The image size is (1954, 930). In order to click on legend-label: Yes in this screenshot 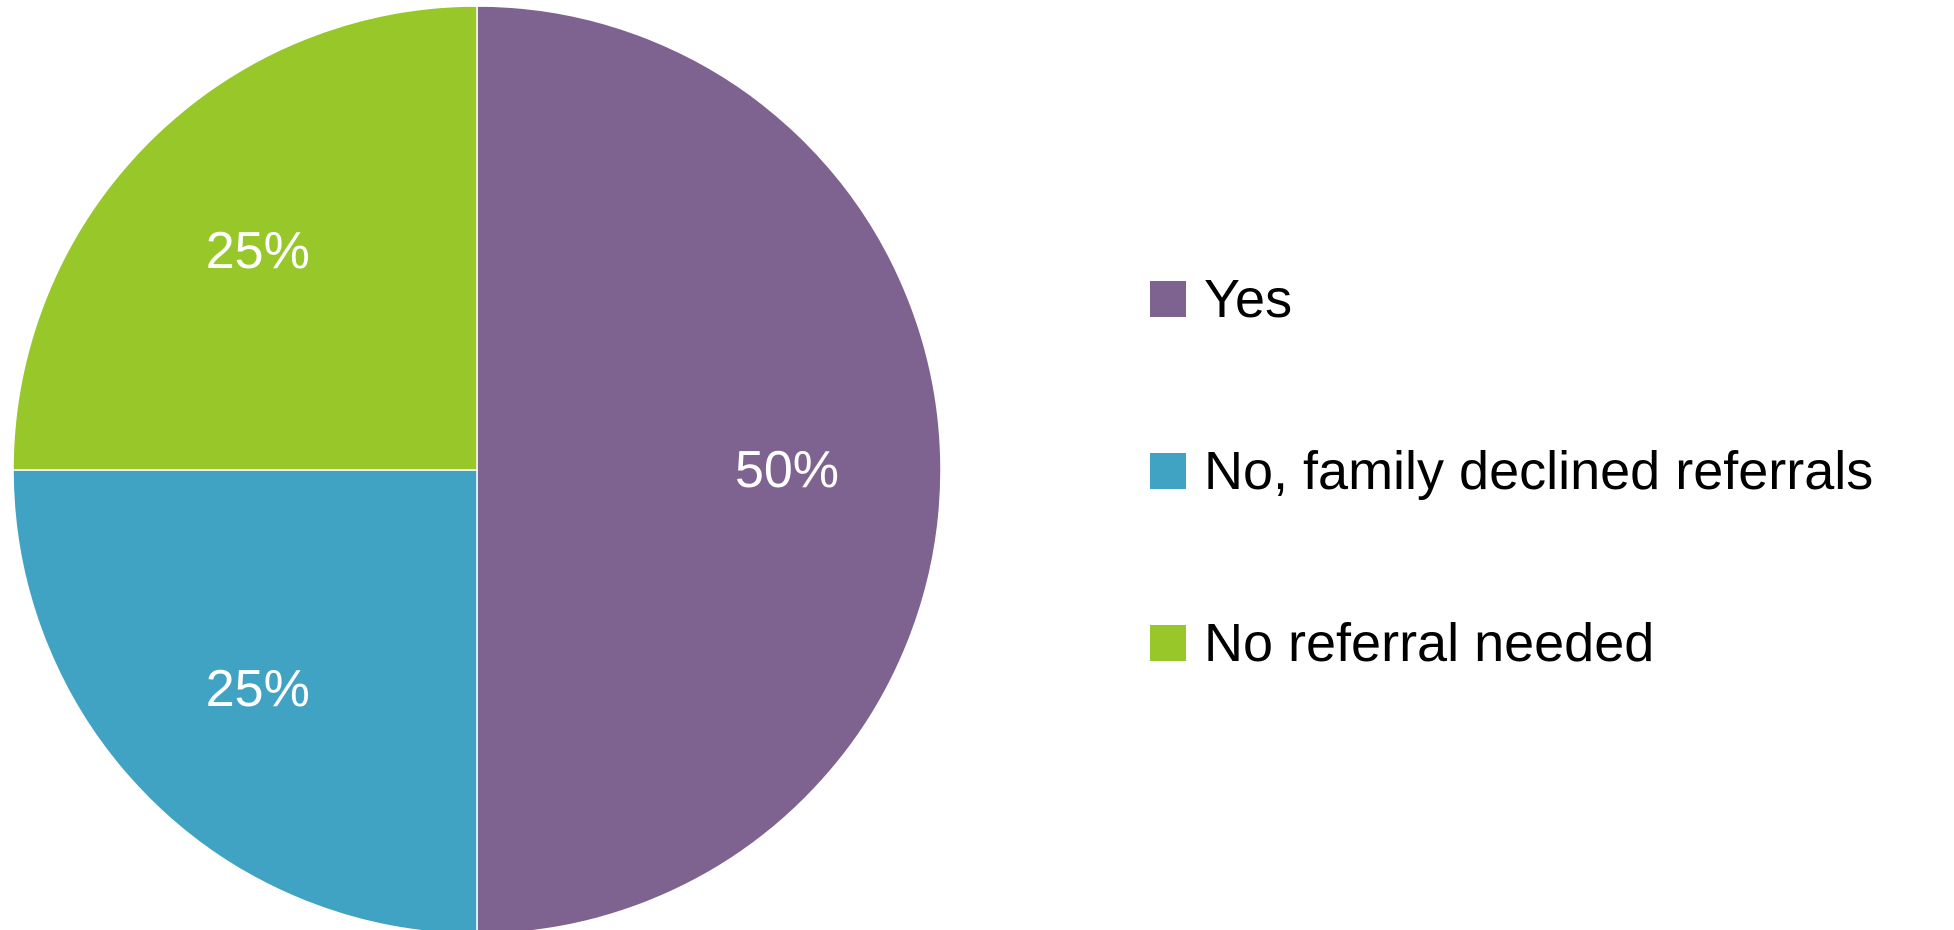, I will do `click(1248, 299)`.